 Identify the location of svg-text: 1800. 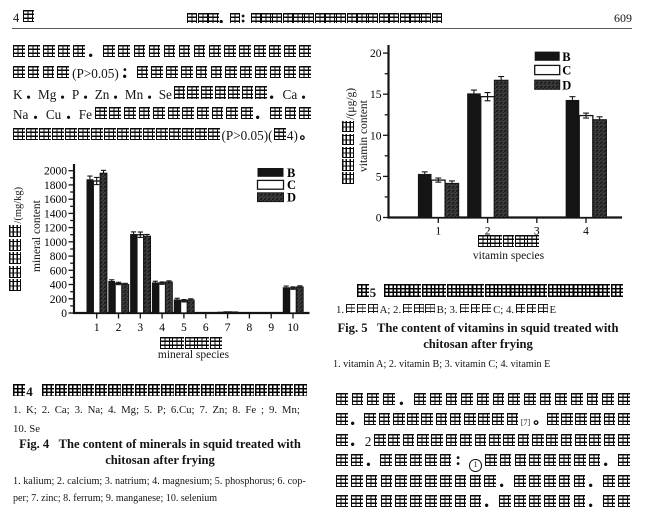
(55, 186).